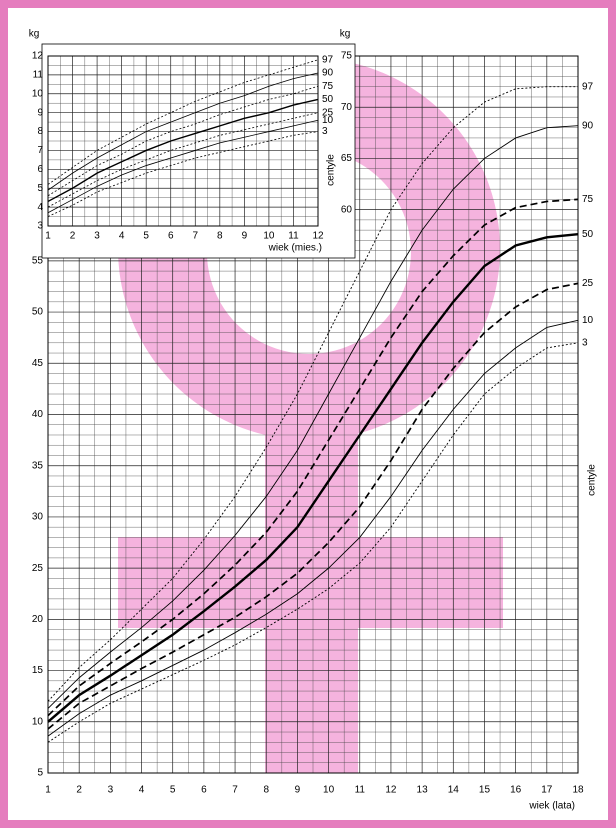 This screenshot has width=616, height=828. What do you see at coordinates (40, 131) in the screenshot?
I see `y-tick-label: 8` at bounding box center [40, 131].